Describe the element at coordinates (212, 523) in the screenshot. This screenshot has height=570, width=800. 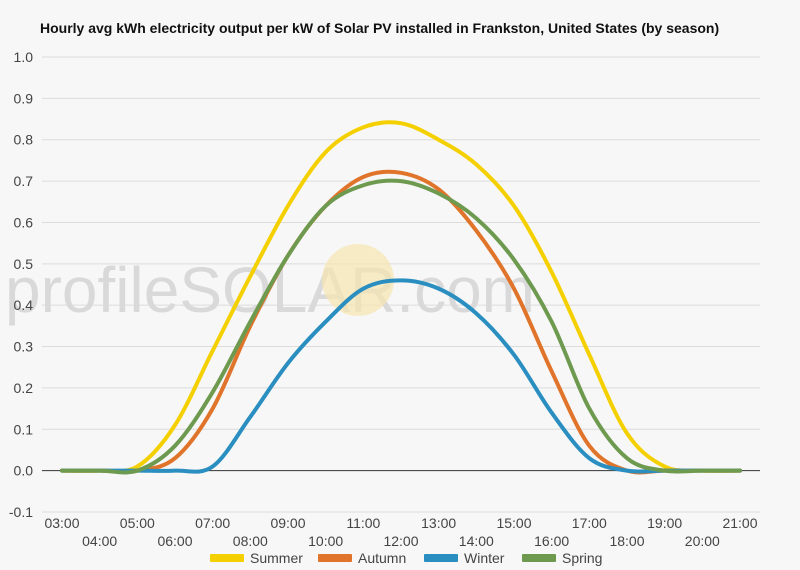
I see `x-tick-label: 07:00` at that location.